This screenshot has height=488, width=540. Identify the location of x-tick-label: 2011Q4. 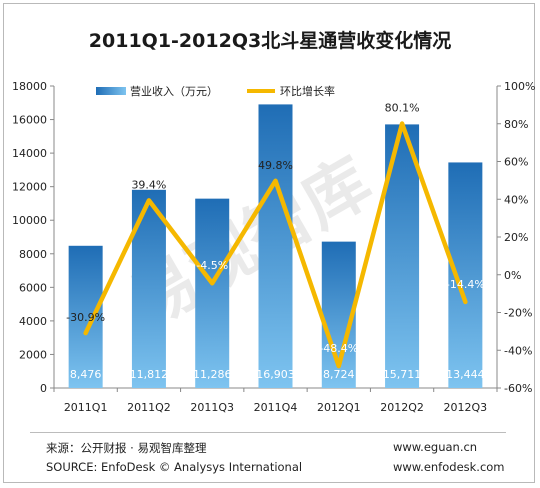
(276, 407).